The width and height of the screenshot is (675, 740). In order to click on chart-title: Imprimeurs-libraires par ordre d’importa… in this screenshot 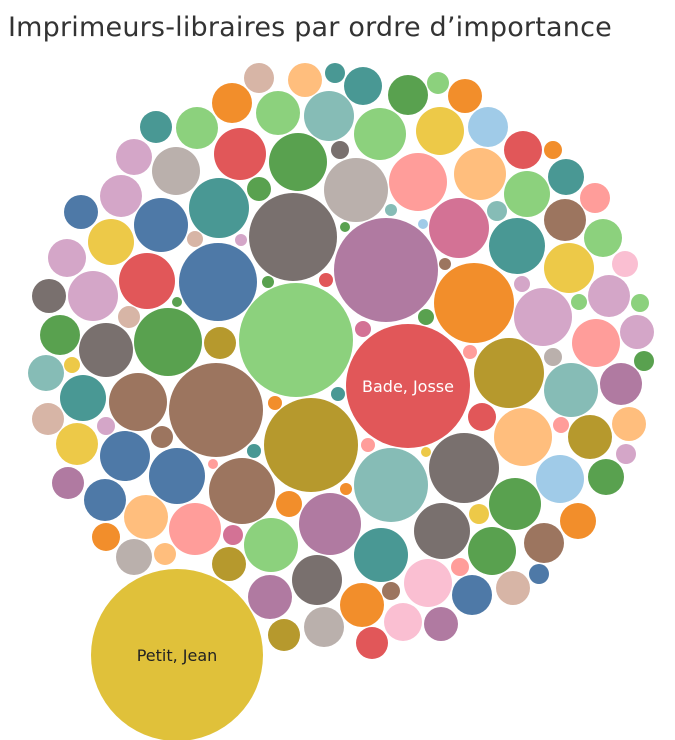, I will do `click(310, 27)`.